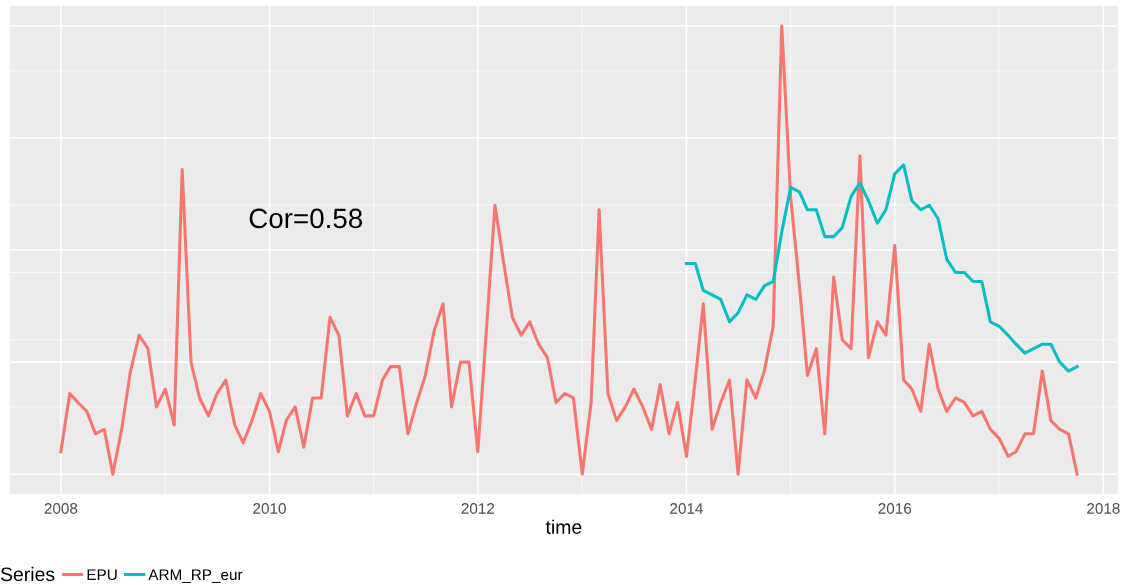 This screenshot has height=585, width=1121. I want to click on x-tick-label: 2008, so click(61, 508).